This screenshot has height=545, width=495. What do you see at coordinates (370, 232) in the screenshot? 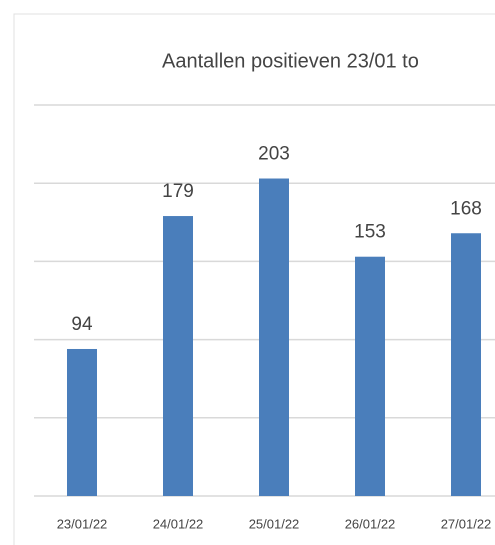
I see `value-label: 153` at bounding box center [370, 232].